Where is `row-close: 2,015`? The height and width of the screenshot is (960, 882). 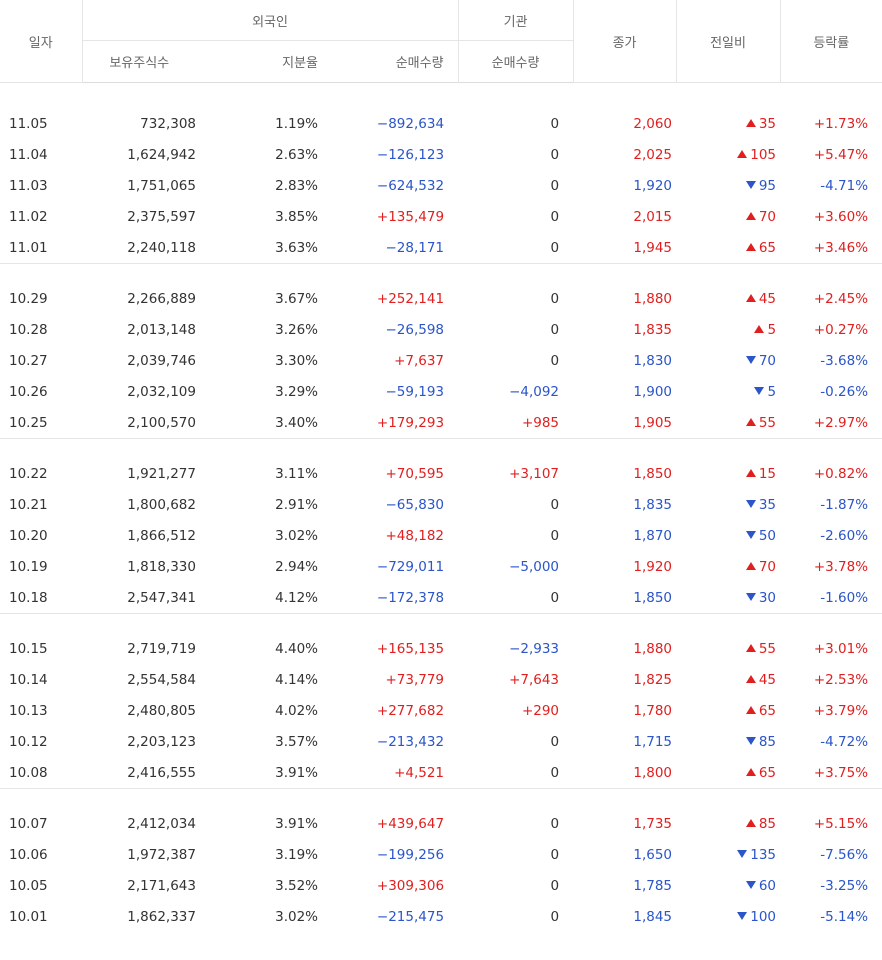
row-close: 2,015 is located at coordinates (653, 216).